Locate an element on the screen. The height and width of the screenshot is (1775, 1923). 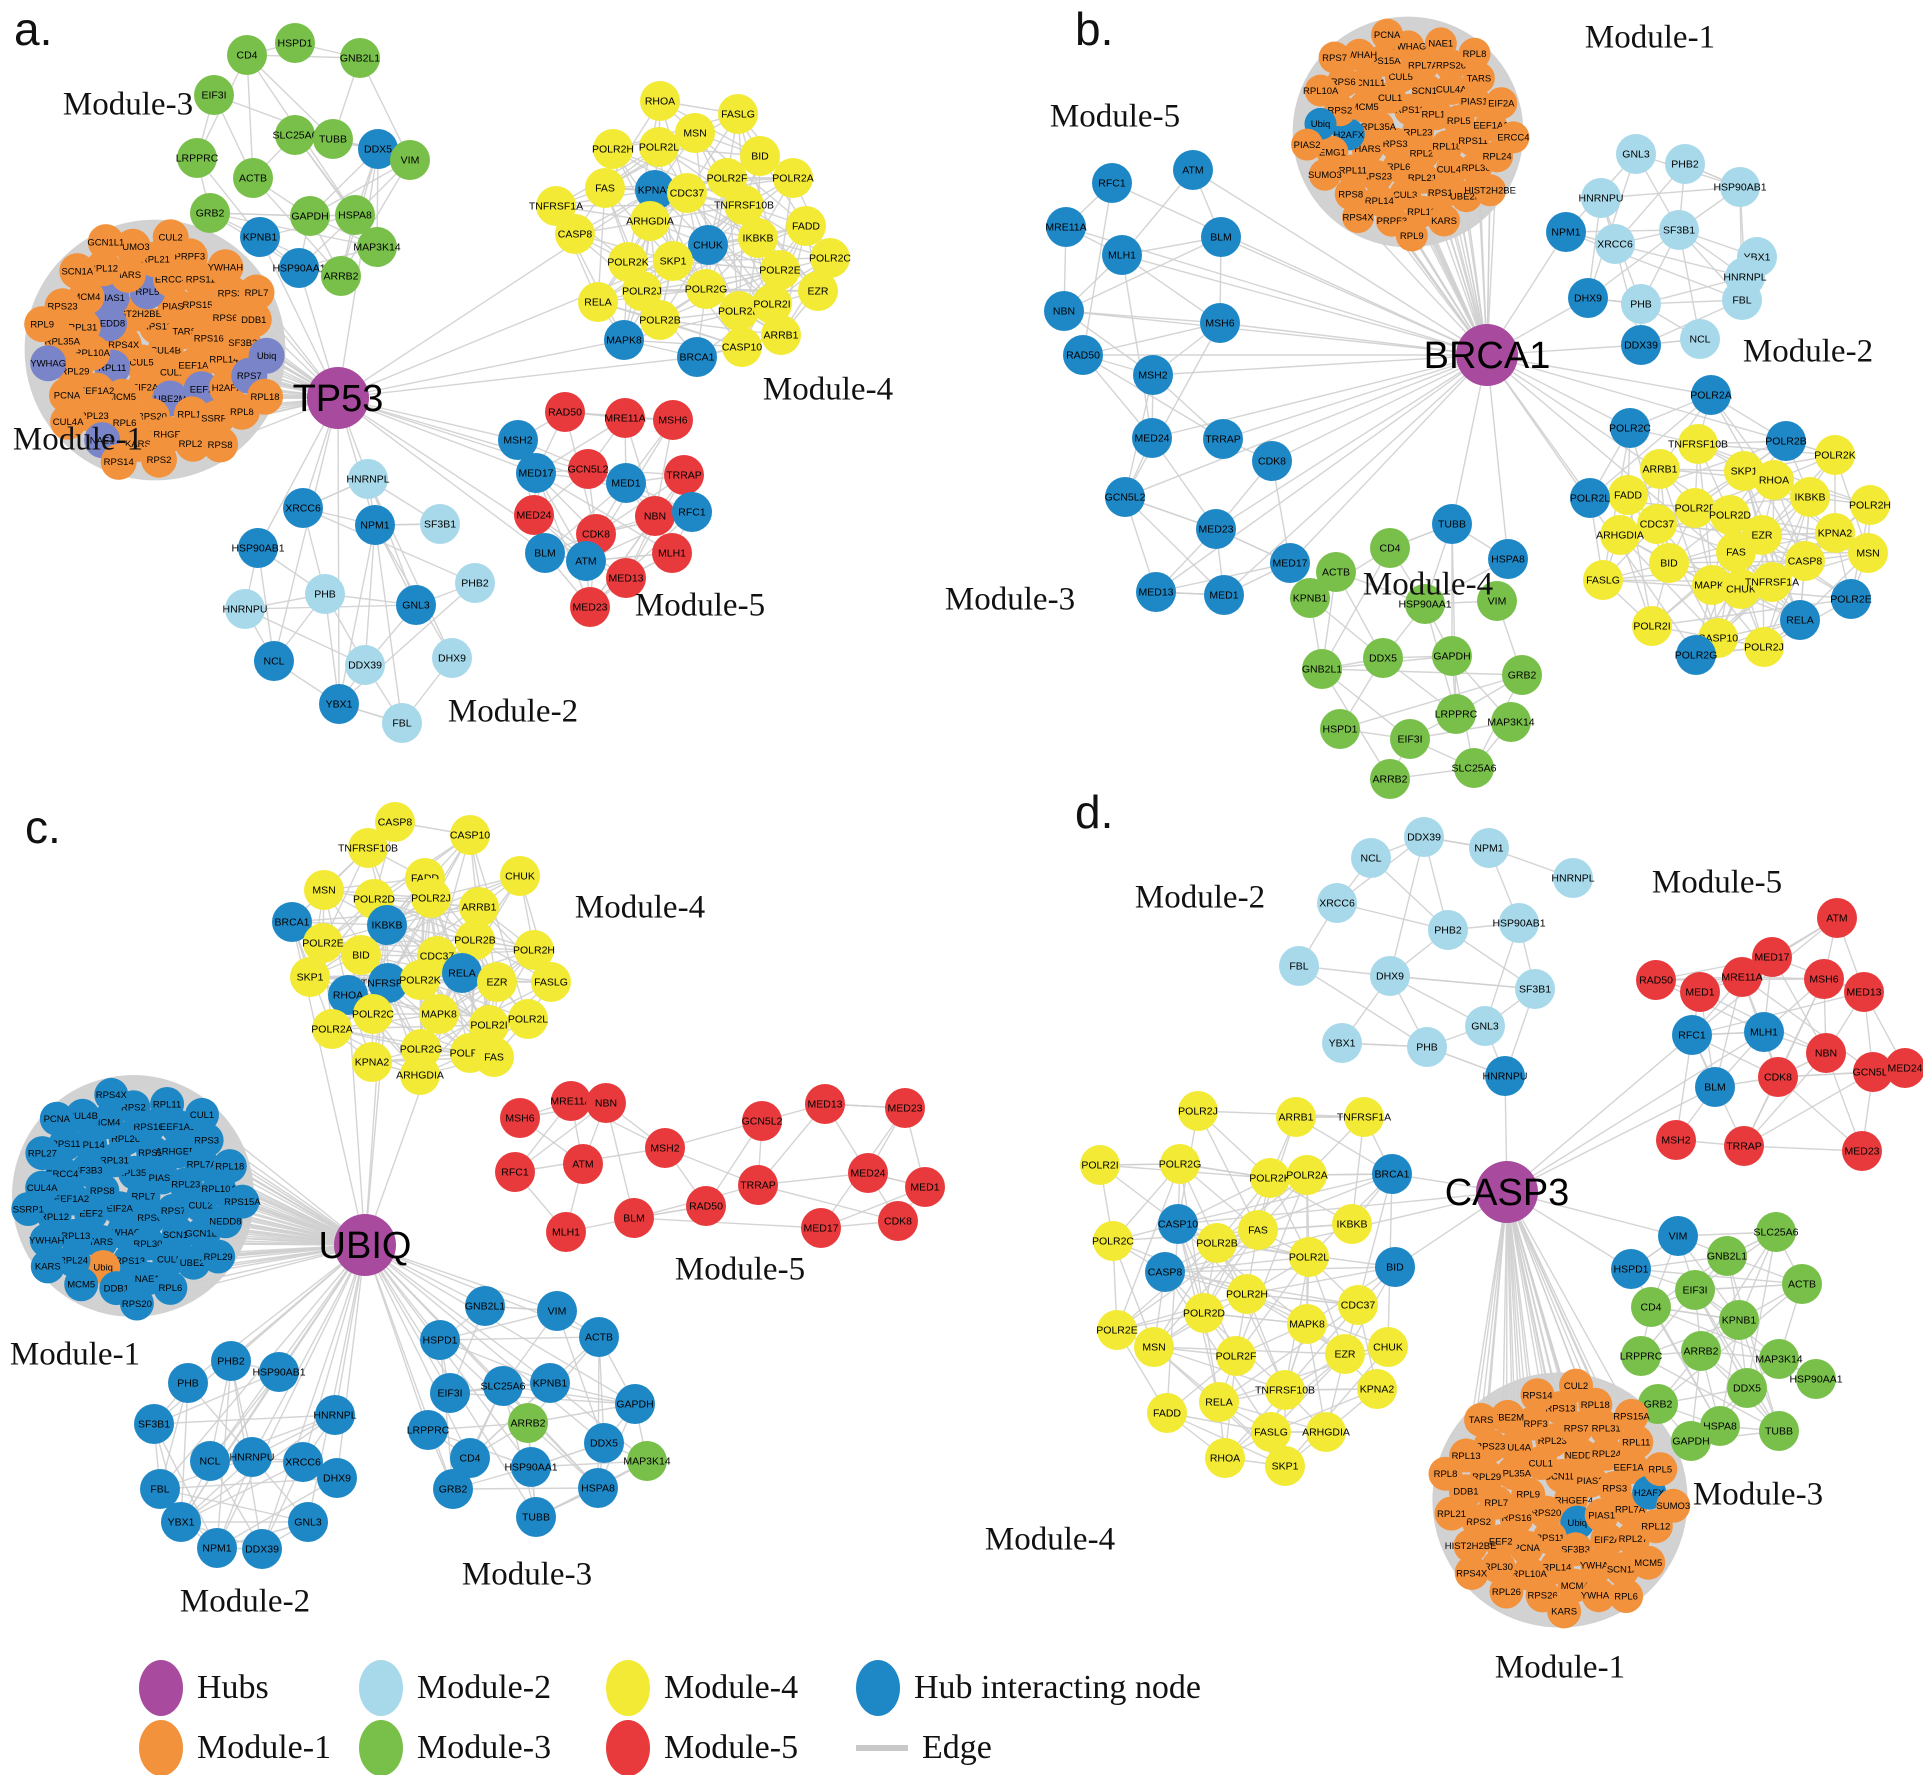
node-TRRAP is located at coordinates (758, 1185).